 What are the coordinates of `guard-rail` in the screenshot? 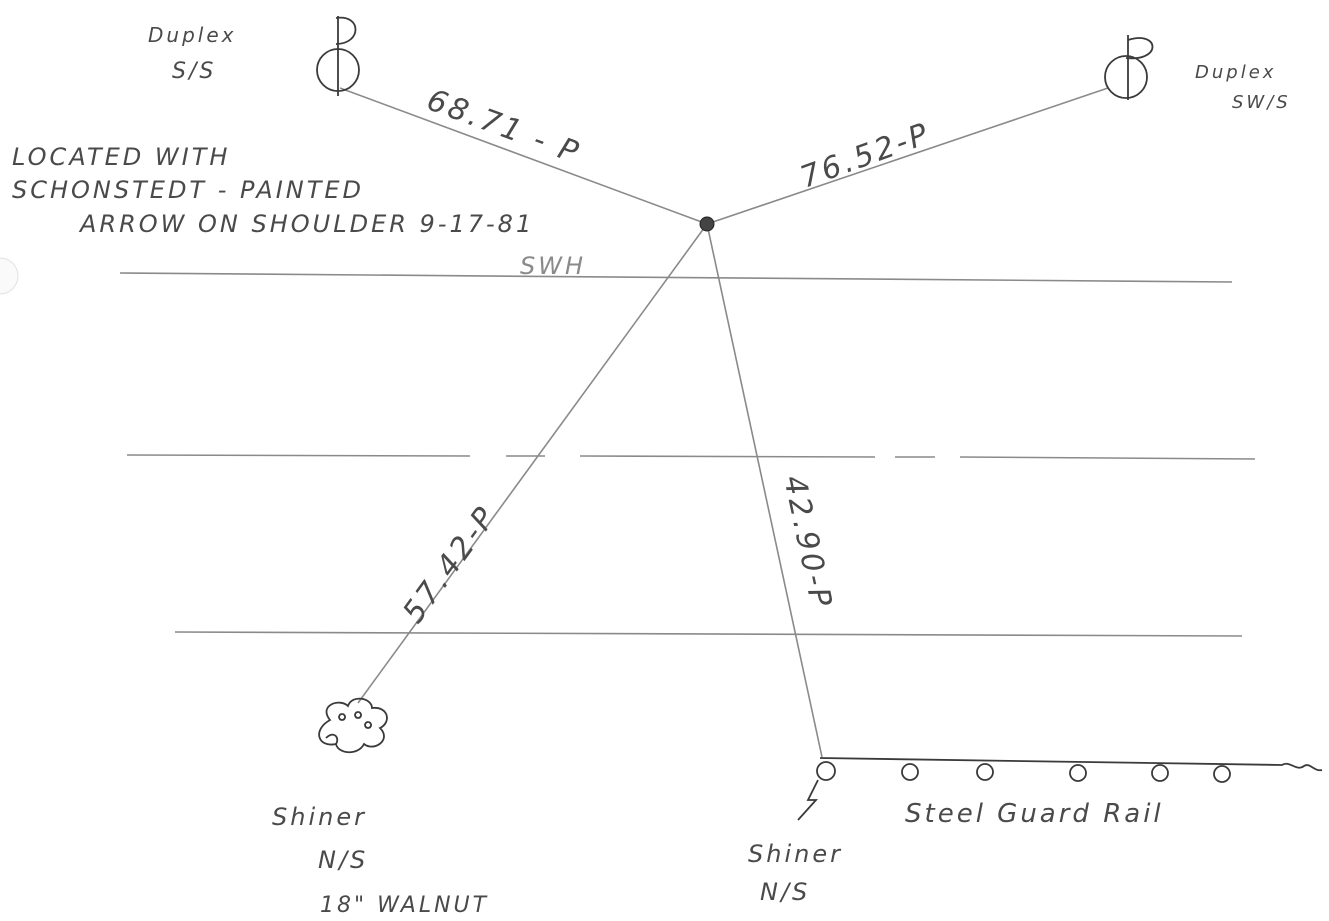 It's located at (1060, 789).